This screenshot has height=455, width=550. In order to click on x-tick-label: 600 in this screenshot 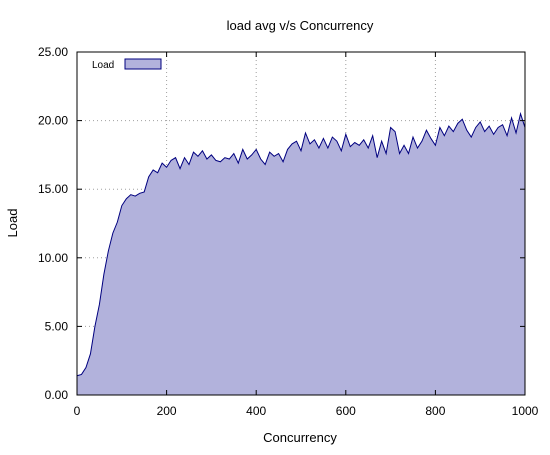, I will do `click(346, 411)`.